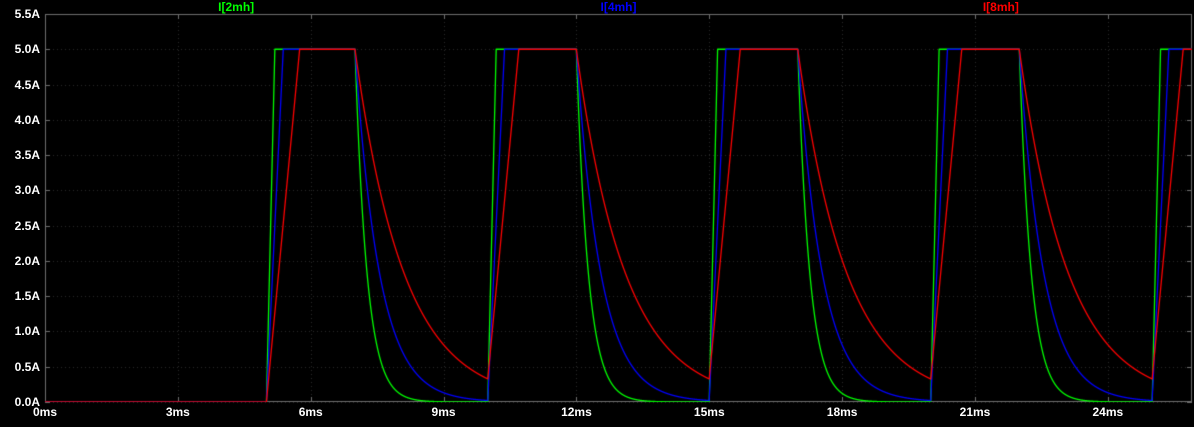 The height and width of the screenshot is (427, 1194). I want to click on x-axis-tick-label: 0ms, so click(45, 412).